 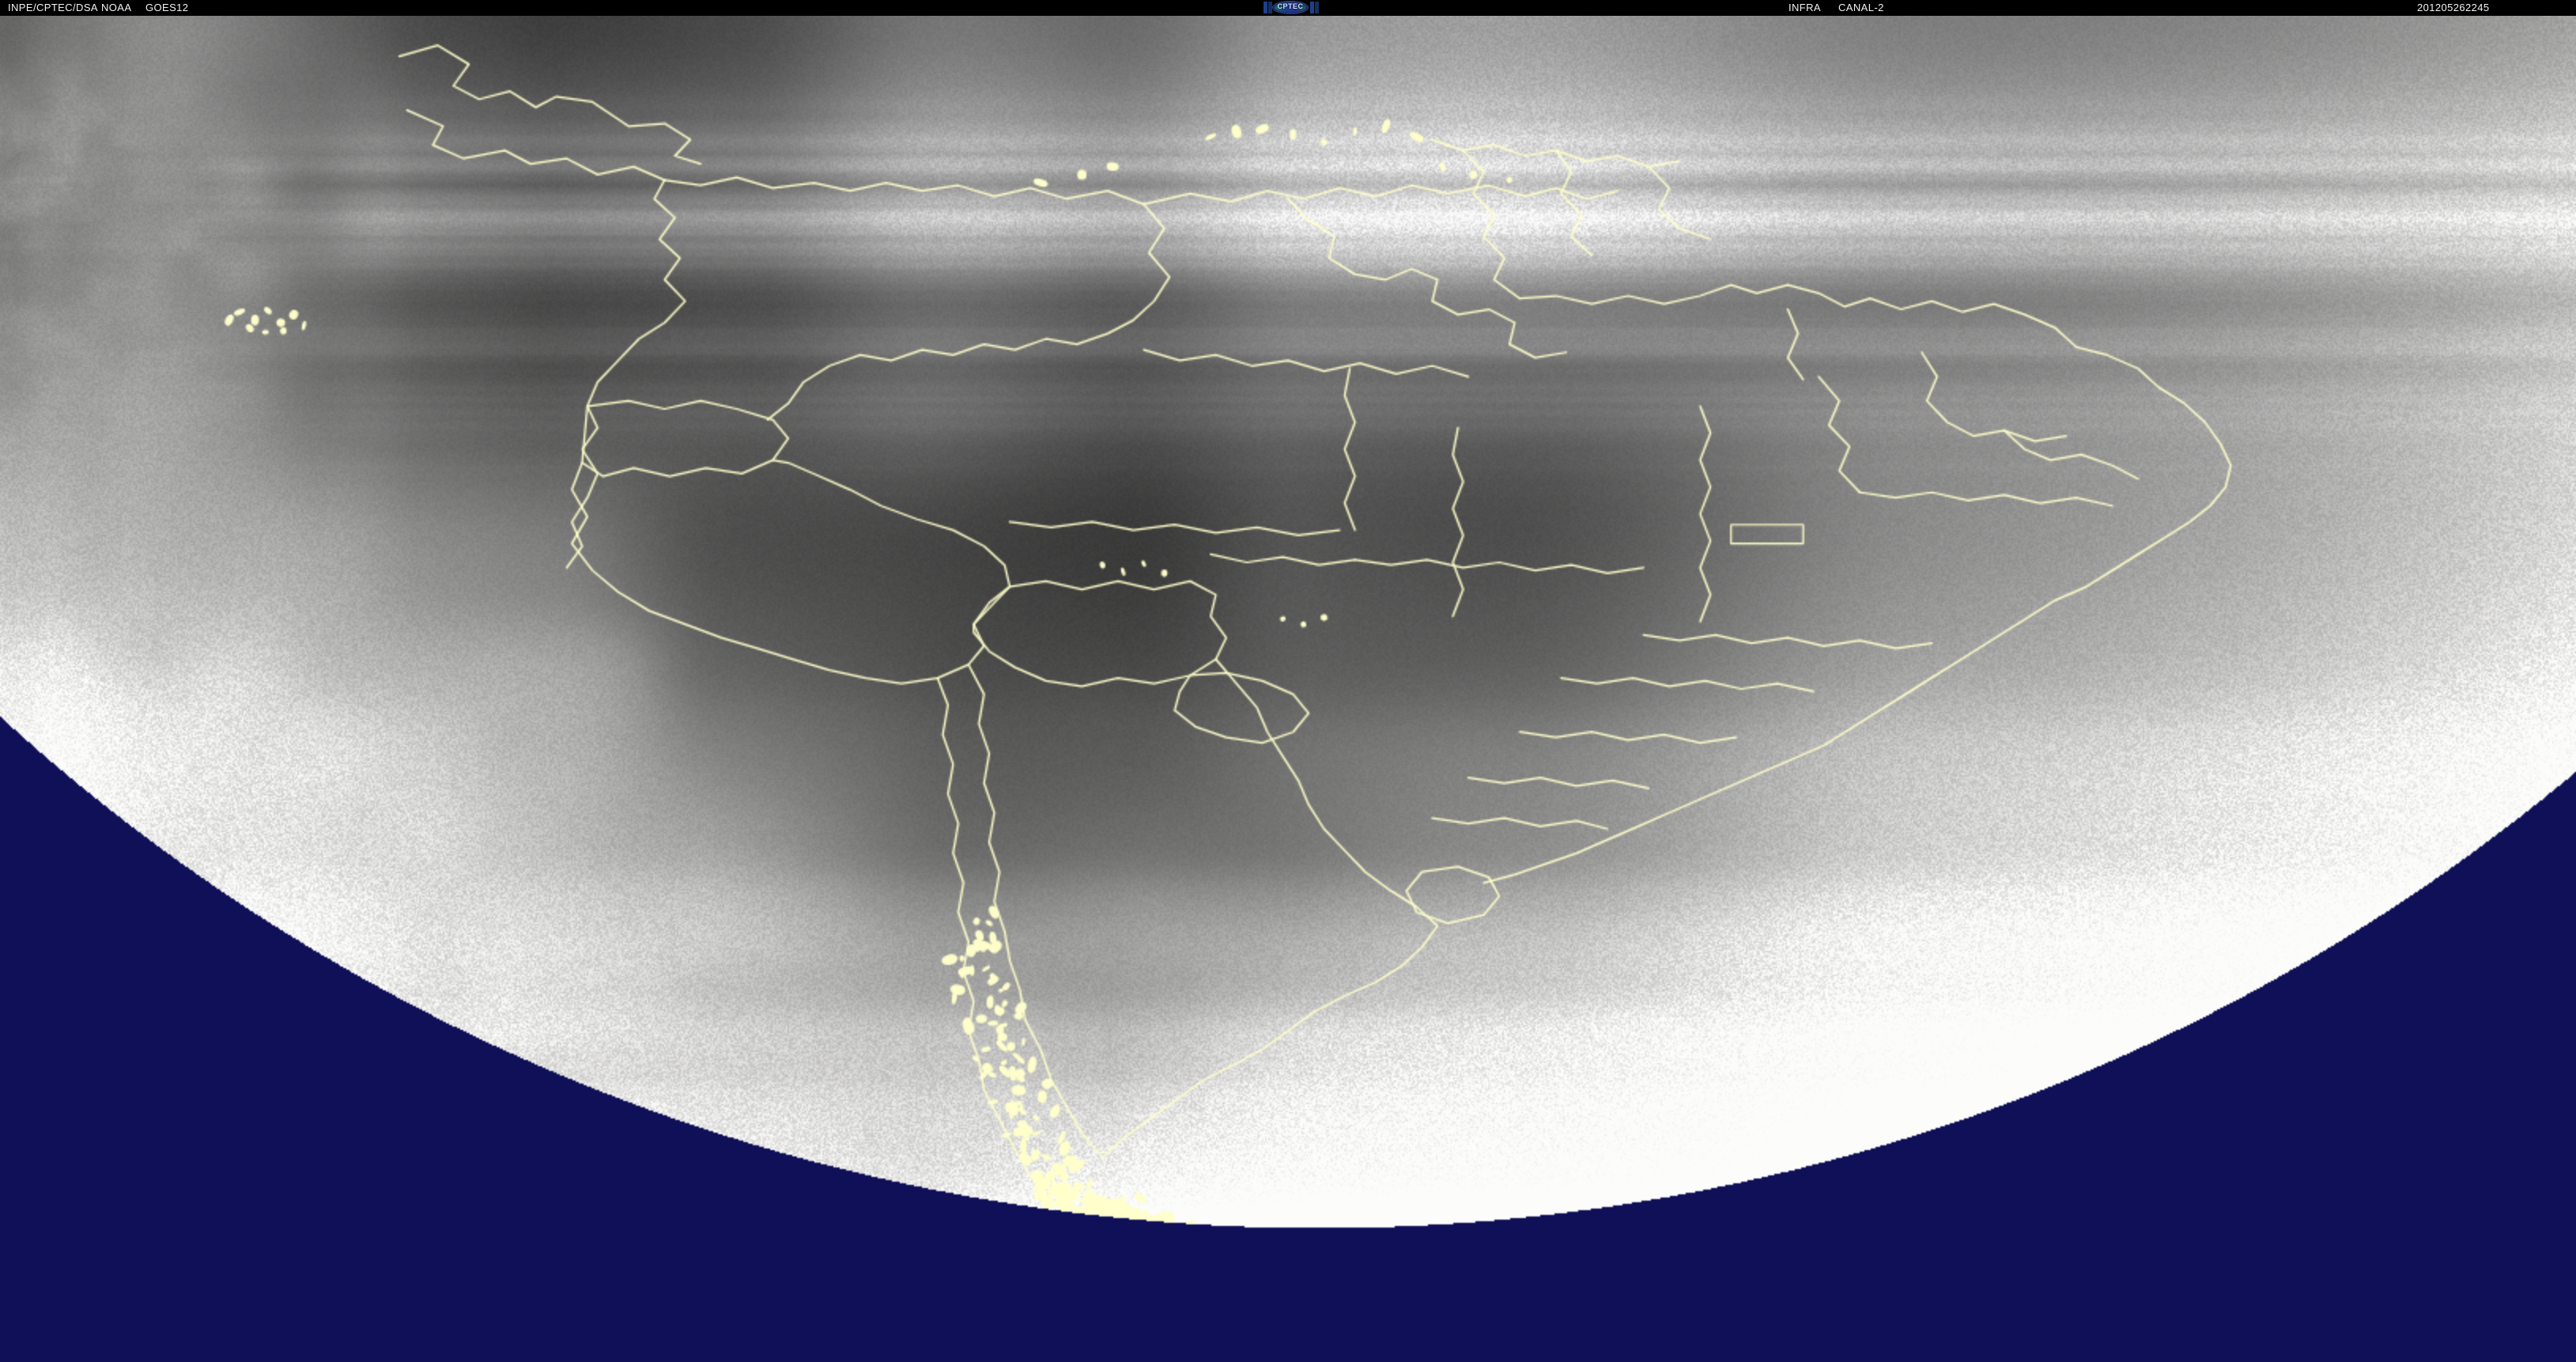 What do you see at coordinates (1312, 8) in the screenshot?
I see `logo-chip-right-inner` at bounding box center [1312, 8].